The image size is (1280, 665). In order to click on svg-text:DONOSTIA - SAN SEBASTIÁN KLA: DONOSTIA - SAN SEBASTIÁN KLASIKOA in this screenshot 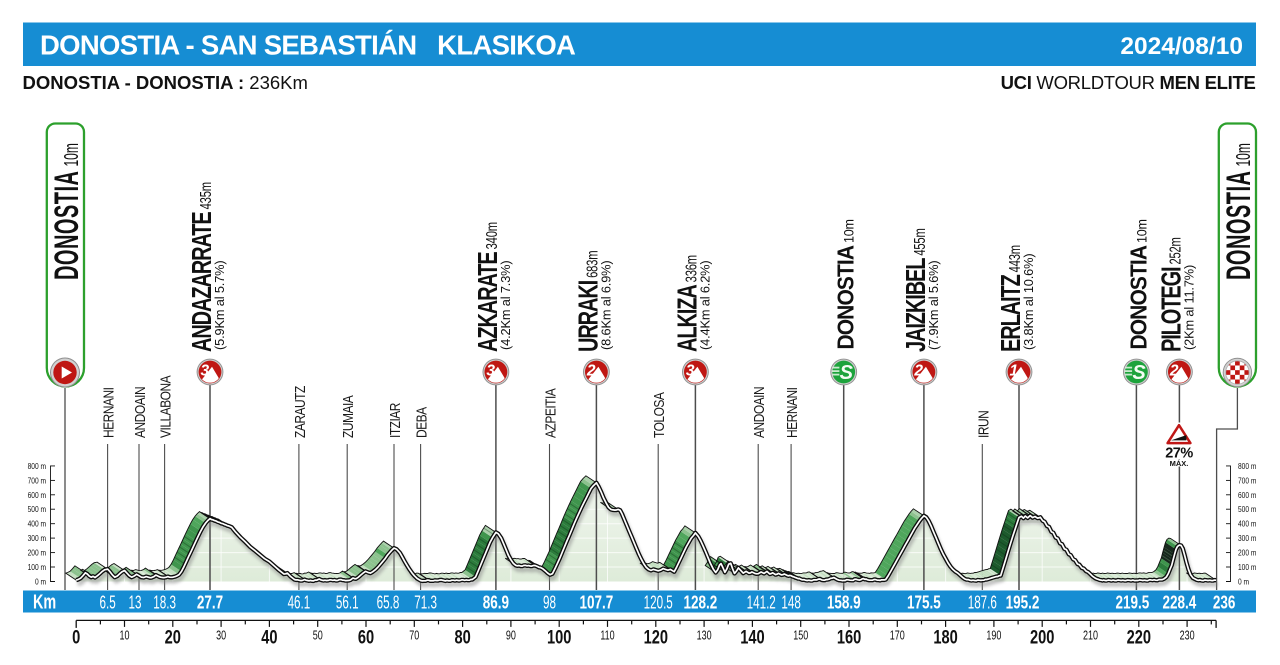, I will do `click(308, 45)`.